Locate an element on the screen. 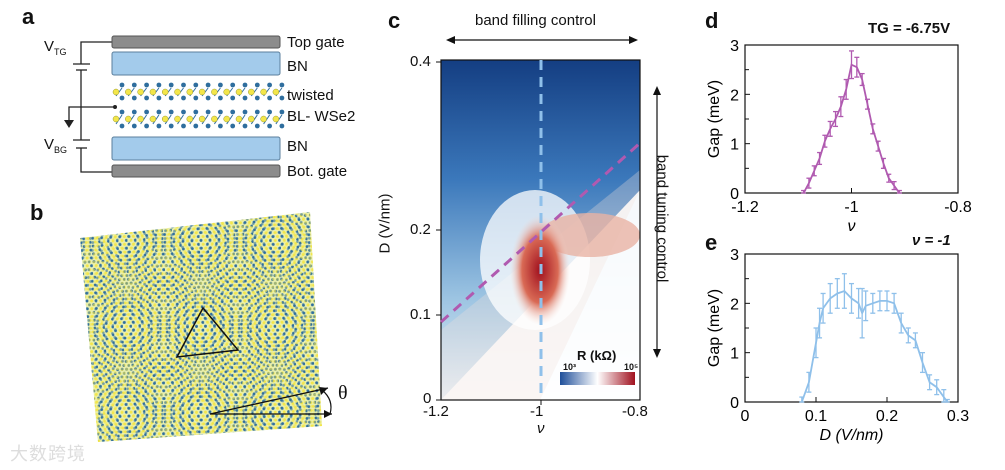 The image size is (1005, 470). layer-label: BN is located at coordinates (297, 146).